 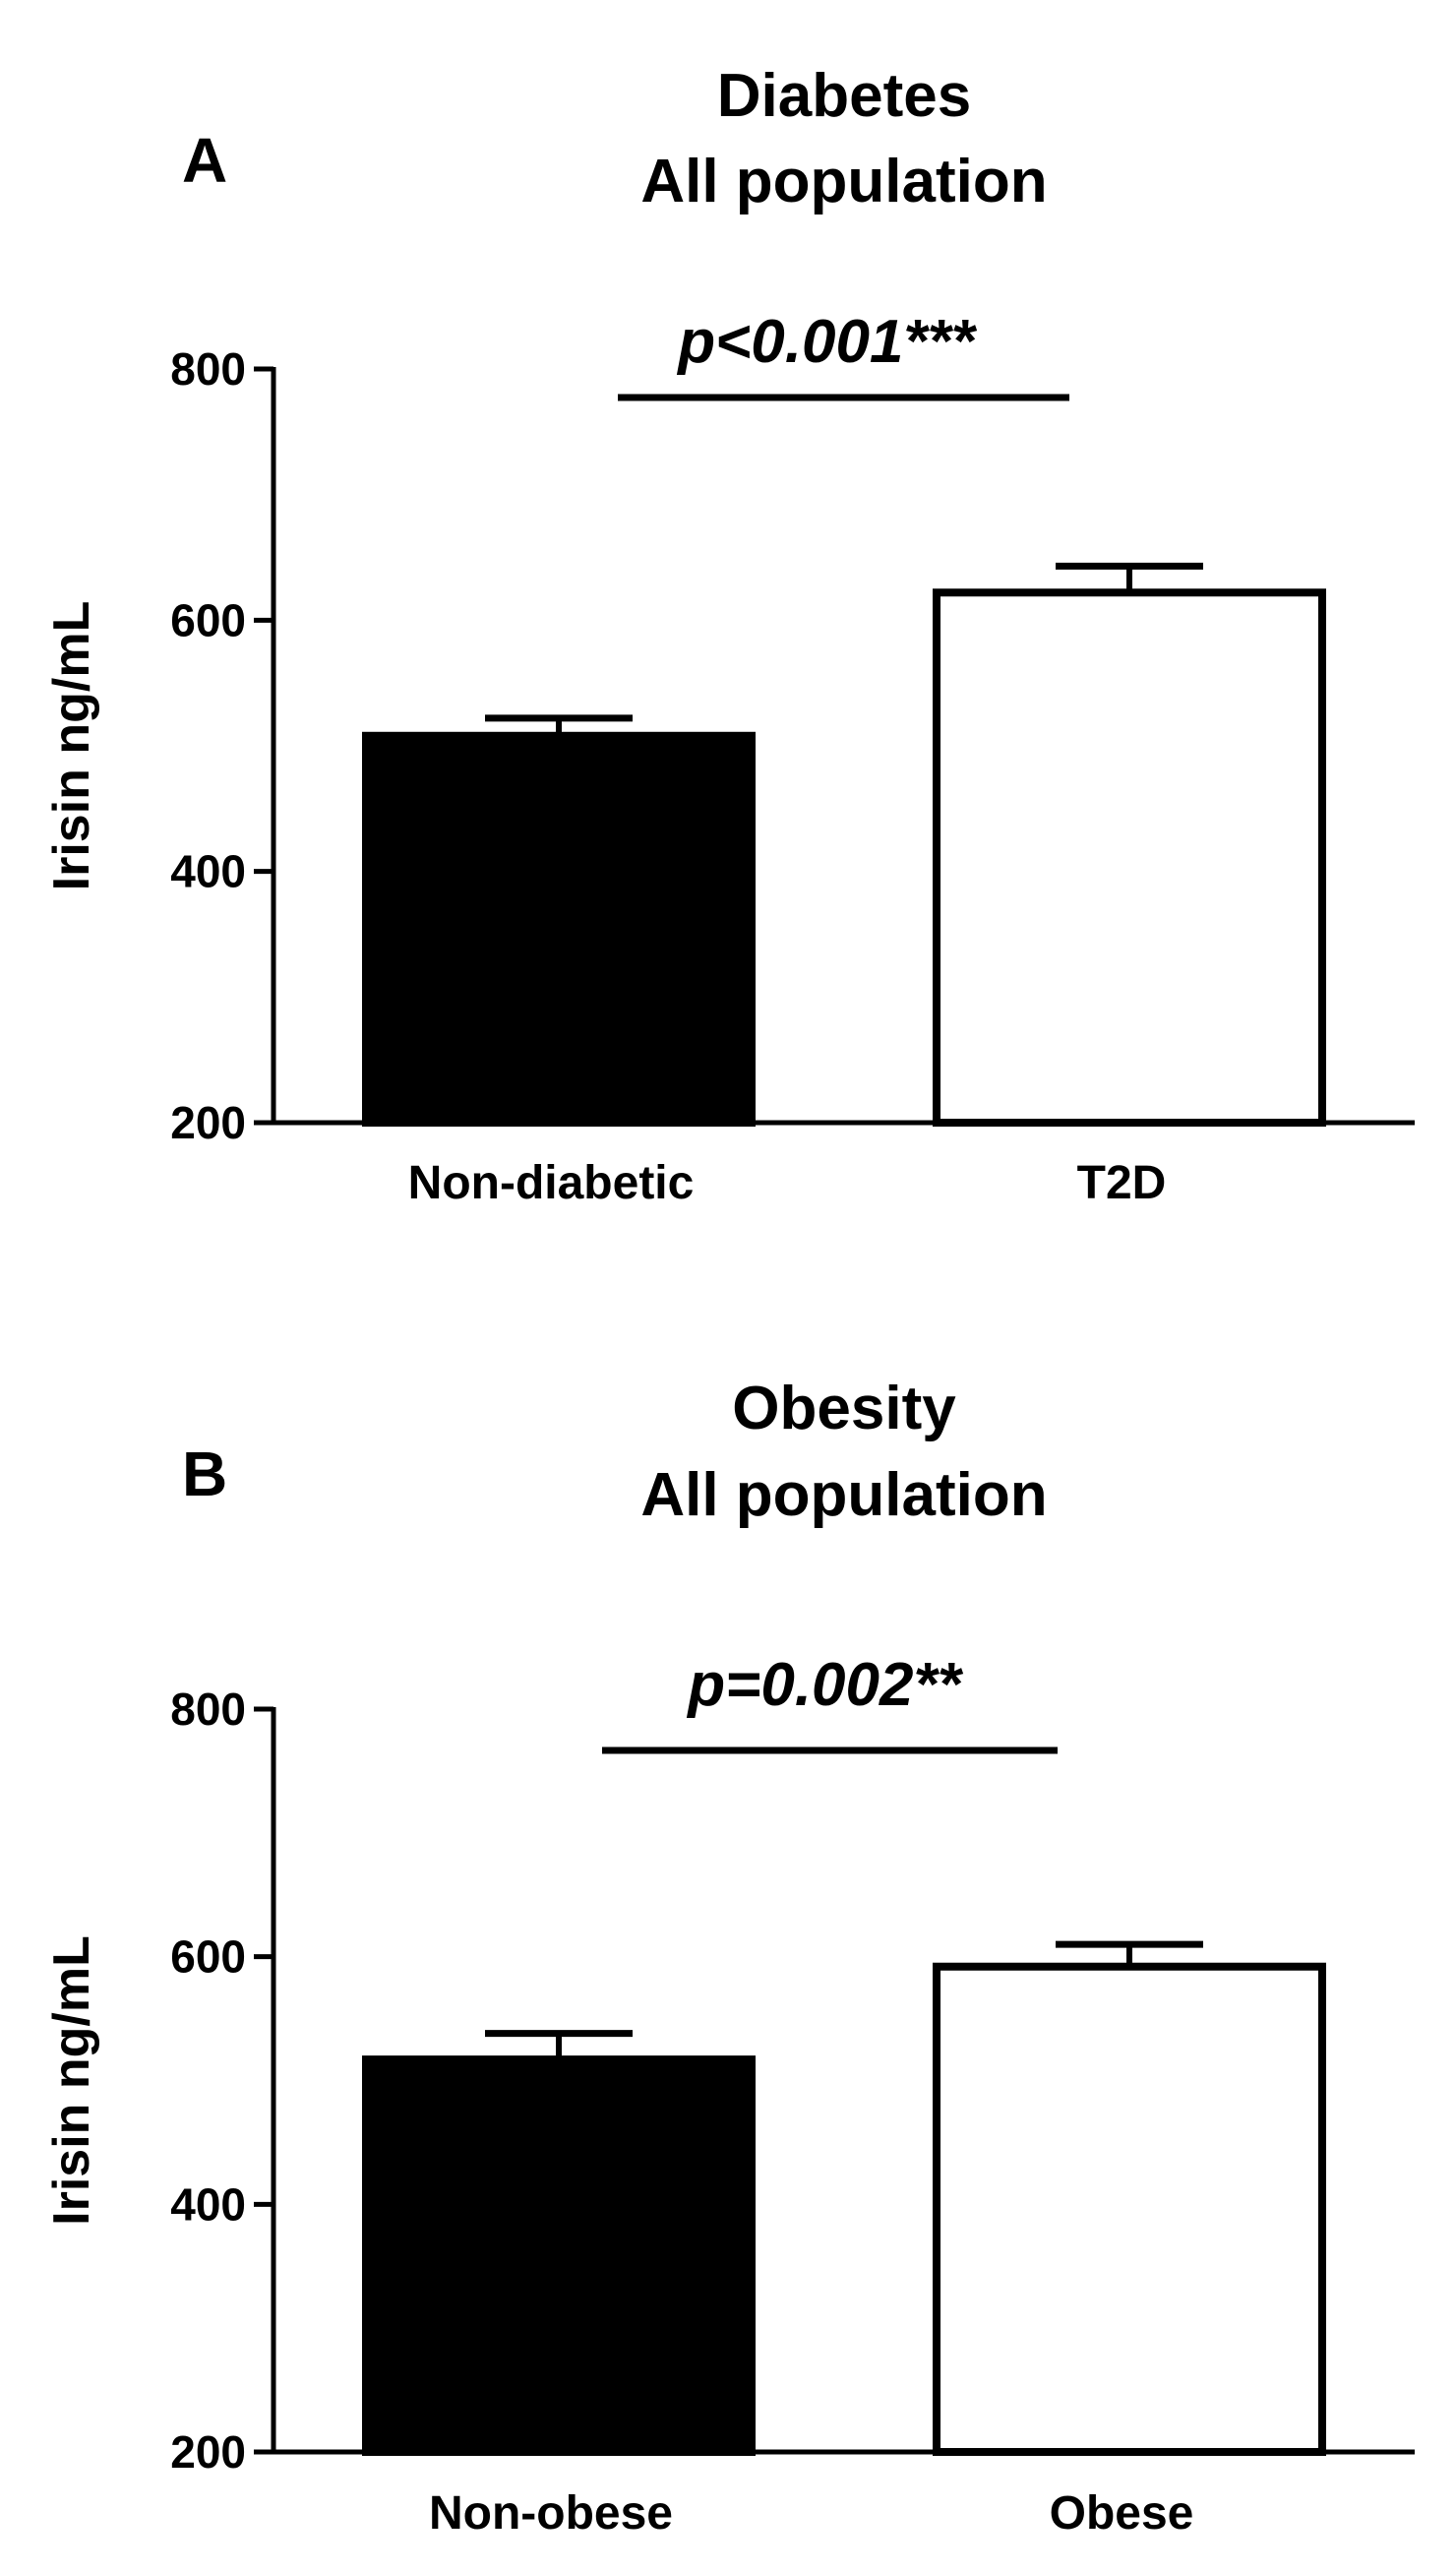 What do you see at coordinates (559, 930) in the screenshot?
I see `bar-non-diabetic` at bounding box center [559, 930].